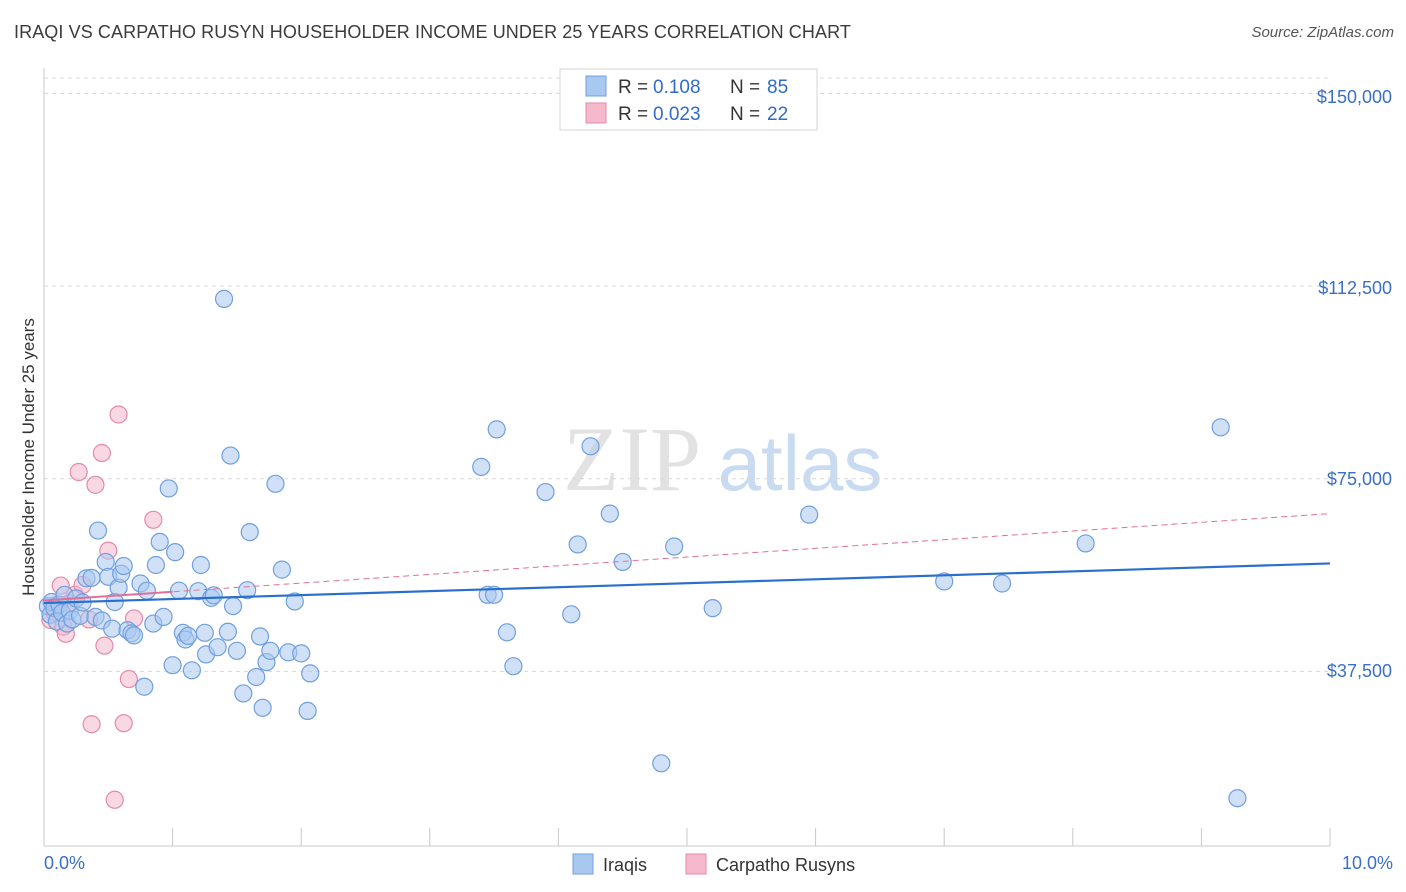 This screenshot has height=892, width=1406. Describe the element at coordinates (1359, 479) in the screenshot. I see `y-tick-label-75000: $75,000` at that location.